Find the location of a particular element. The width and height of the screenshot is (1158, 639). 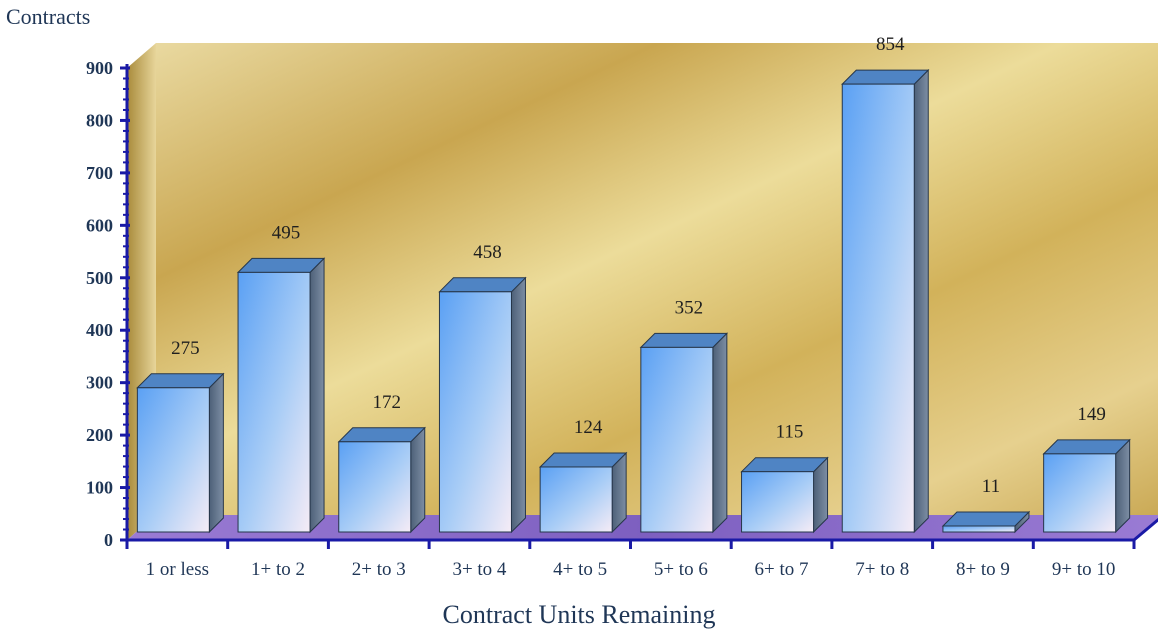

category-label: 1+ to 2 is located at coordinates (278, 569).